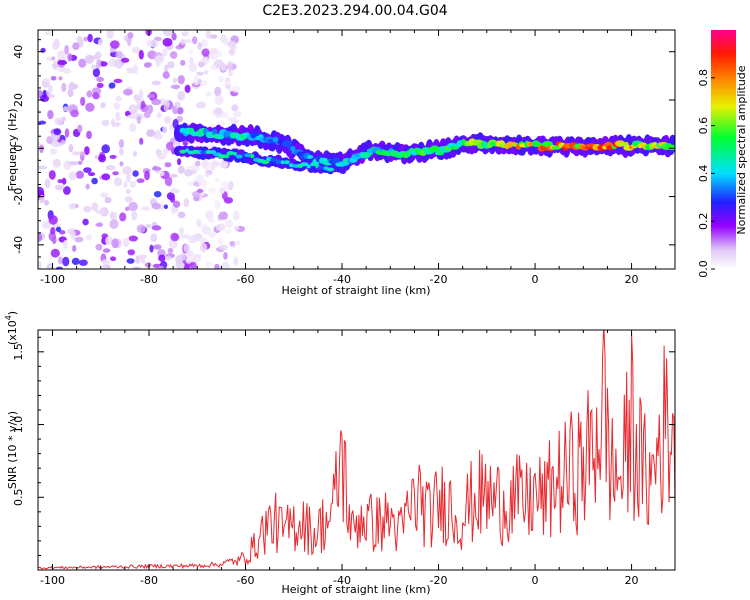 The height and width of the screenshot is (600, 750). What do you see at coordinates (342, 580) in the screenshot?
I see `x-tick-label: -40` at bounding box center [342, 580].